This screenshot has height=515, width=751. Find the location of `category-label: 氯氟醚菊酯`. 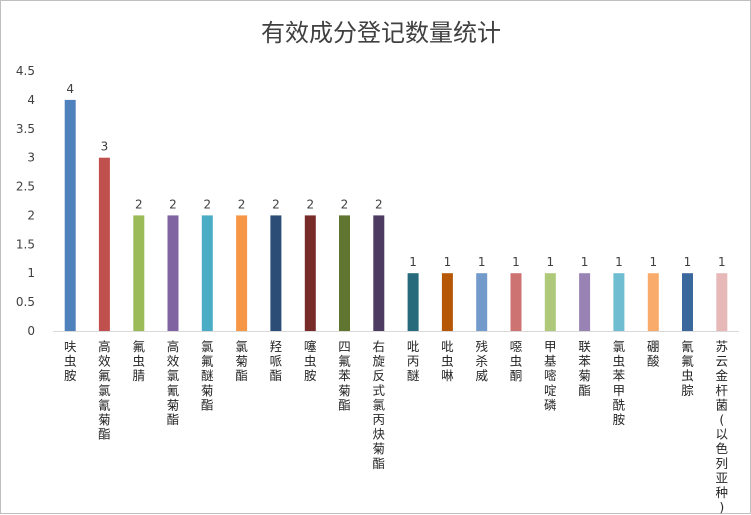

category-label: 氯氟醚菊酯 is located at coordinates (207, 375).